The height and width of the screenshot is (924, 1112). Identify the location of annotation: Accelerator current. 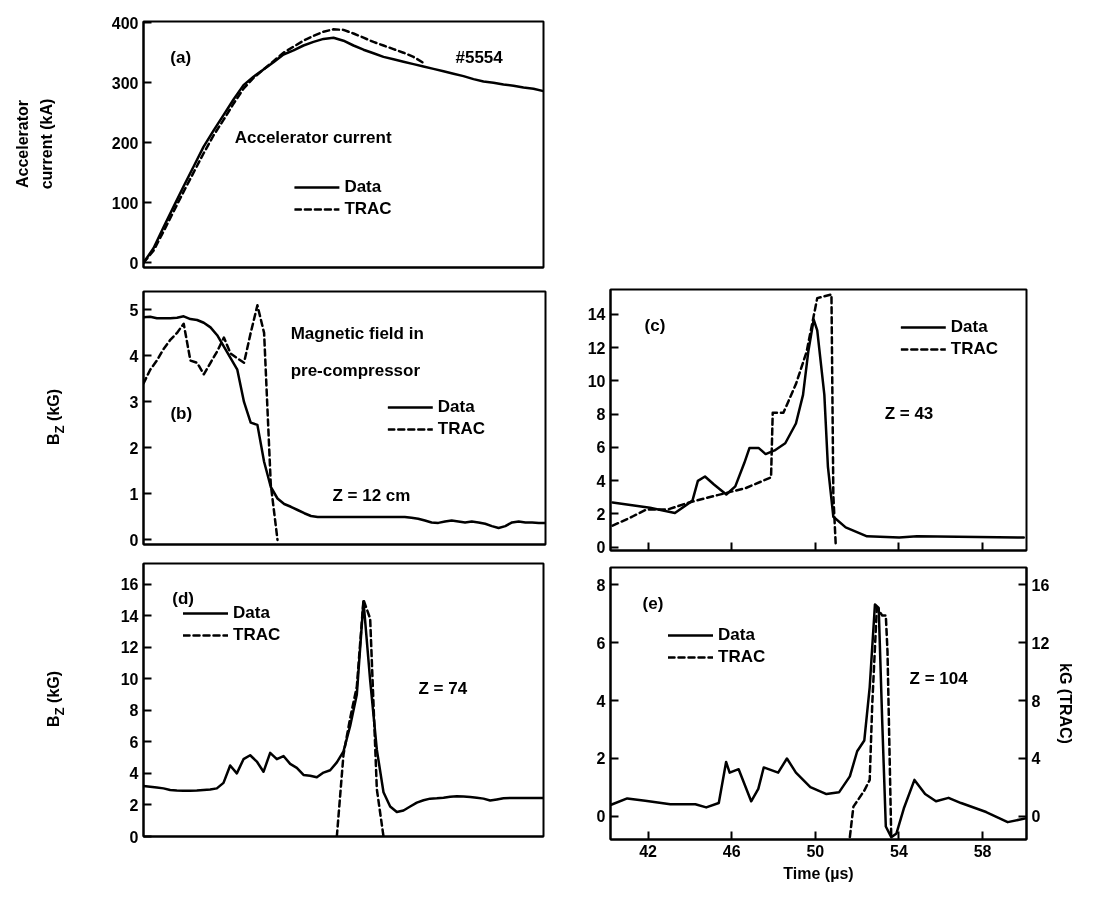
(313, 138).